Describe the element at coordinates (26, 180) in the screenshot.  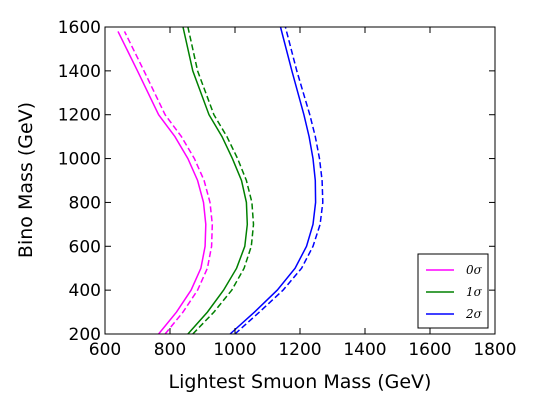
I see `y-axis-title: Bino Mass (GeV)` at that location.